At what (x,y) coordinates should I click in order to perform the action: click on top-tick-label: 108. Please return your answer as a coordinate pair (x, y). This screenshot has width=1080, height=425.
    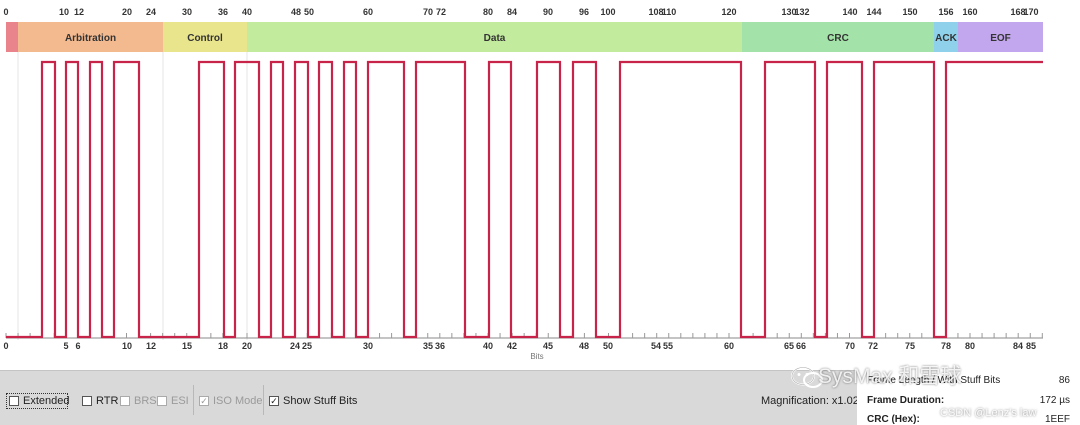
    Looking at the image, I should click on (655, 12).